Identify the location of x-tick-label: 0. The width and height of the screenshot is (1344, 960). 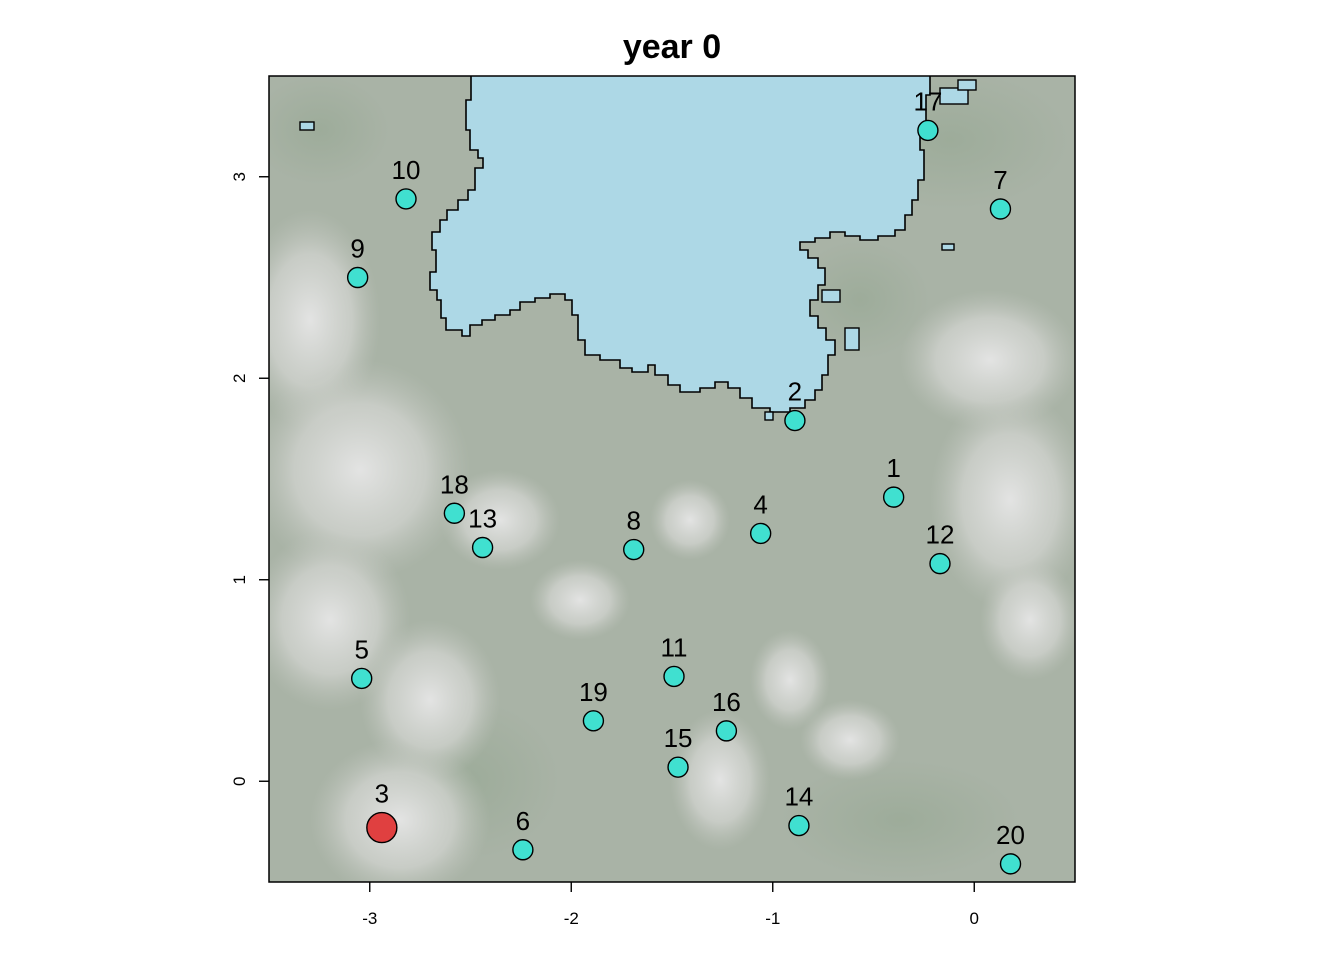
(974, 918).